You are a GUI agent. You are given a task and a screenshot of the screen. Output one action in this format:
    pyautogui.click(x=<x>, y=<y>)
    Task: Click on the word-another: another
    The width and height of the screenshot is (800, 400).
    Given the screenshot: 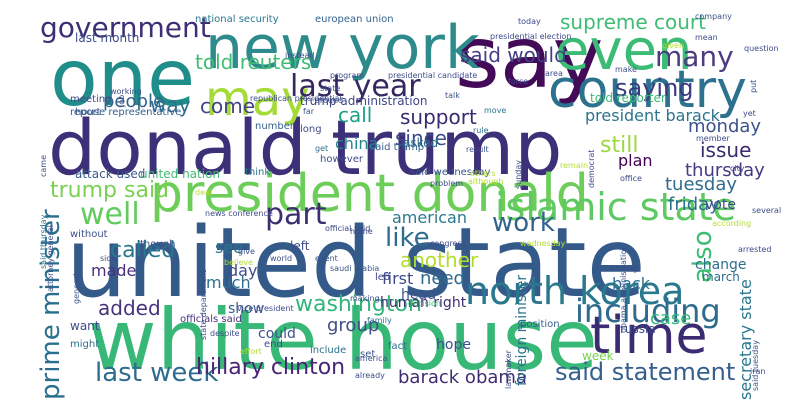 What is the action you would take?
    pyautogui.click(x=439, y=260)
    